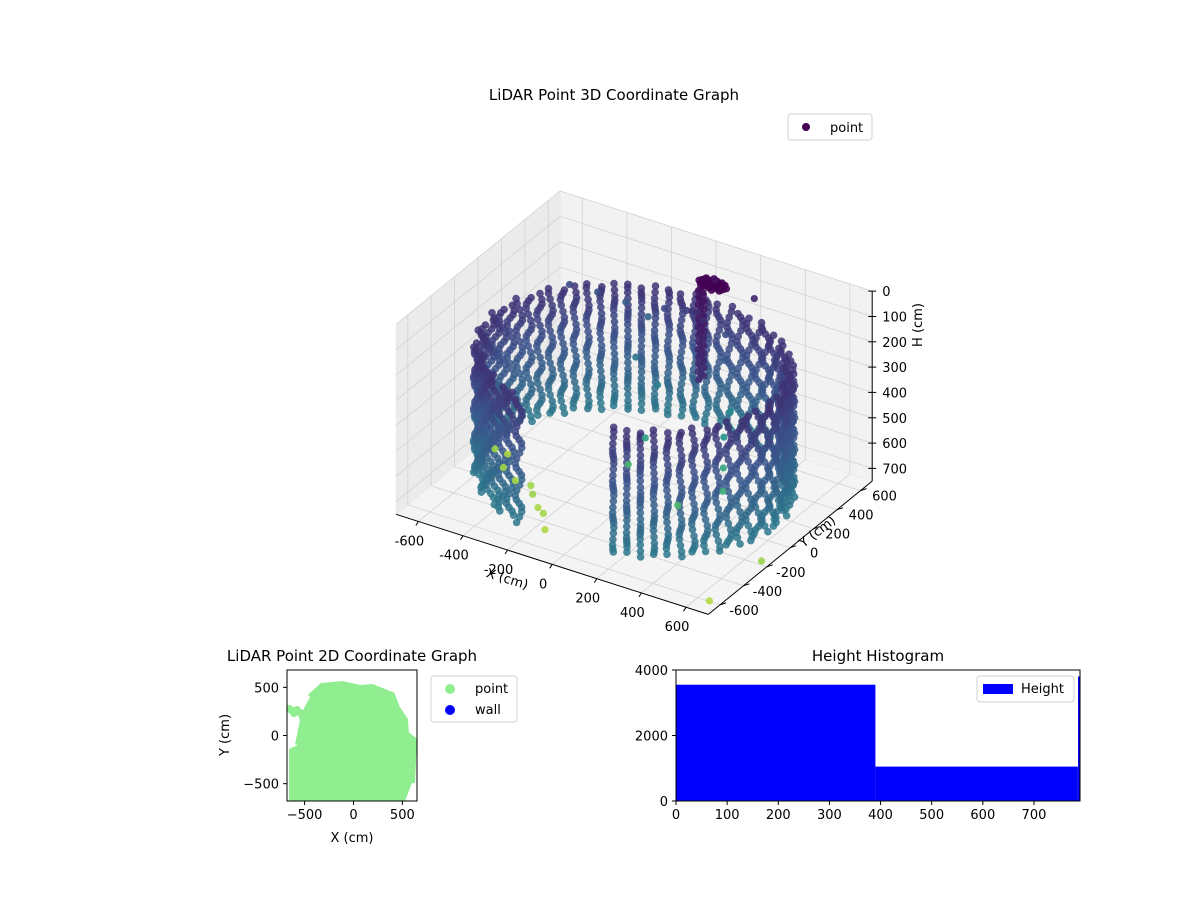 This screenshot has height=900, width=1200. Describe the element at coordinates (894, 393) in the screenshot. I see `z-tick-label-3d: 400` at that location.